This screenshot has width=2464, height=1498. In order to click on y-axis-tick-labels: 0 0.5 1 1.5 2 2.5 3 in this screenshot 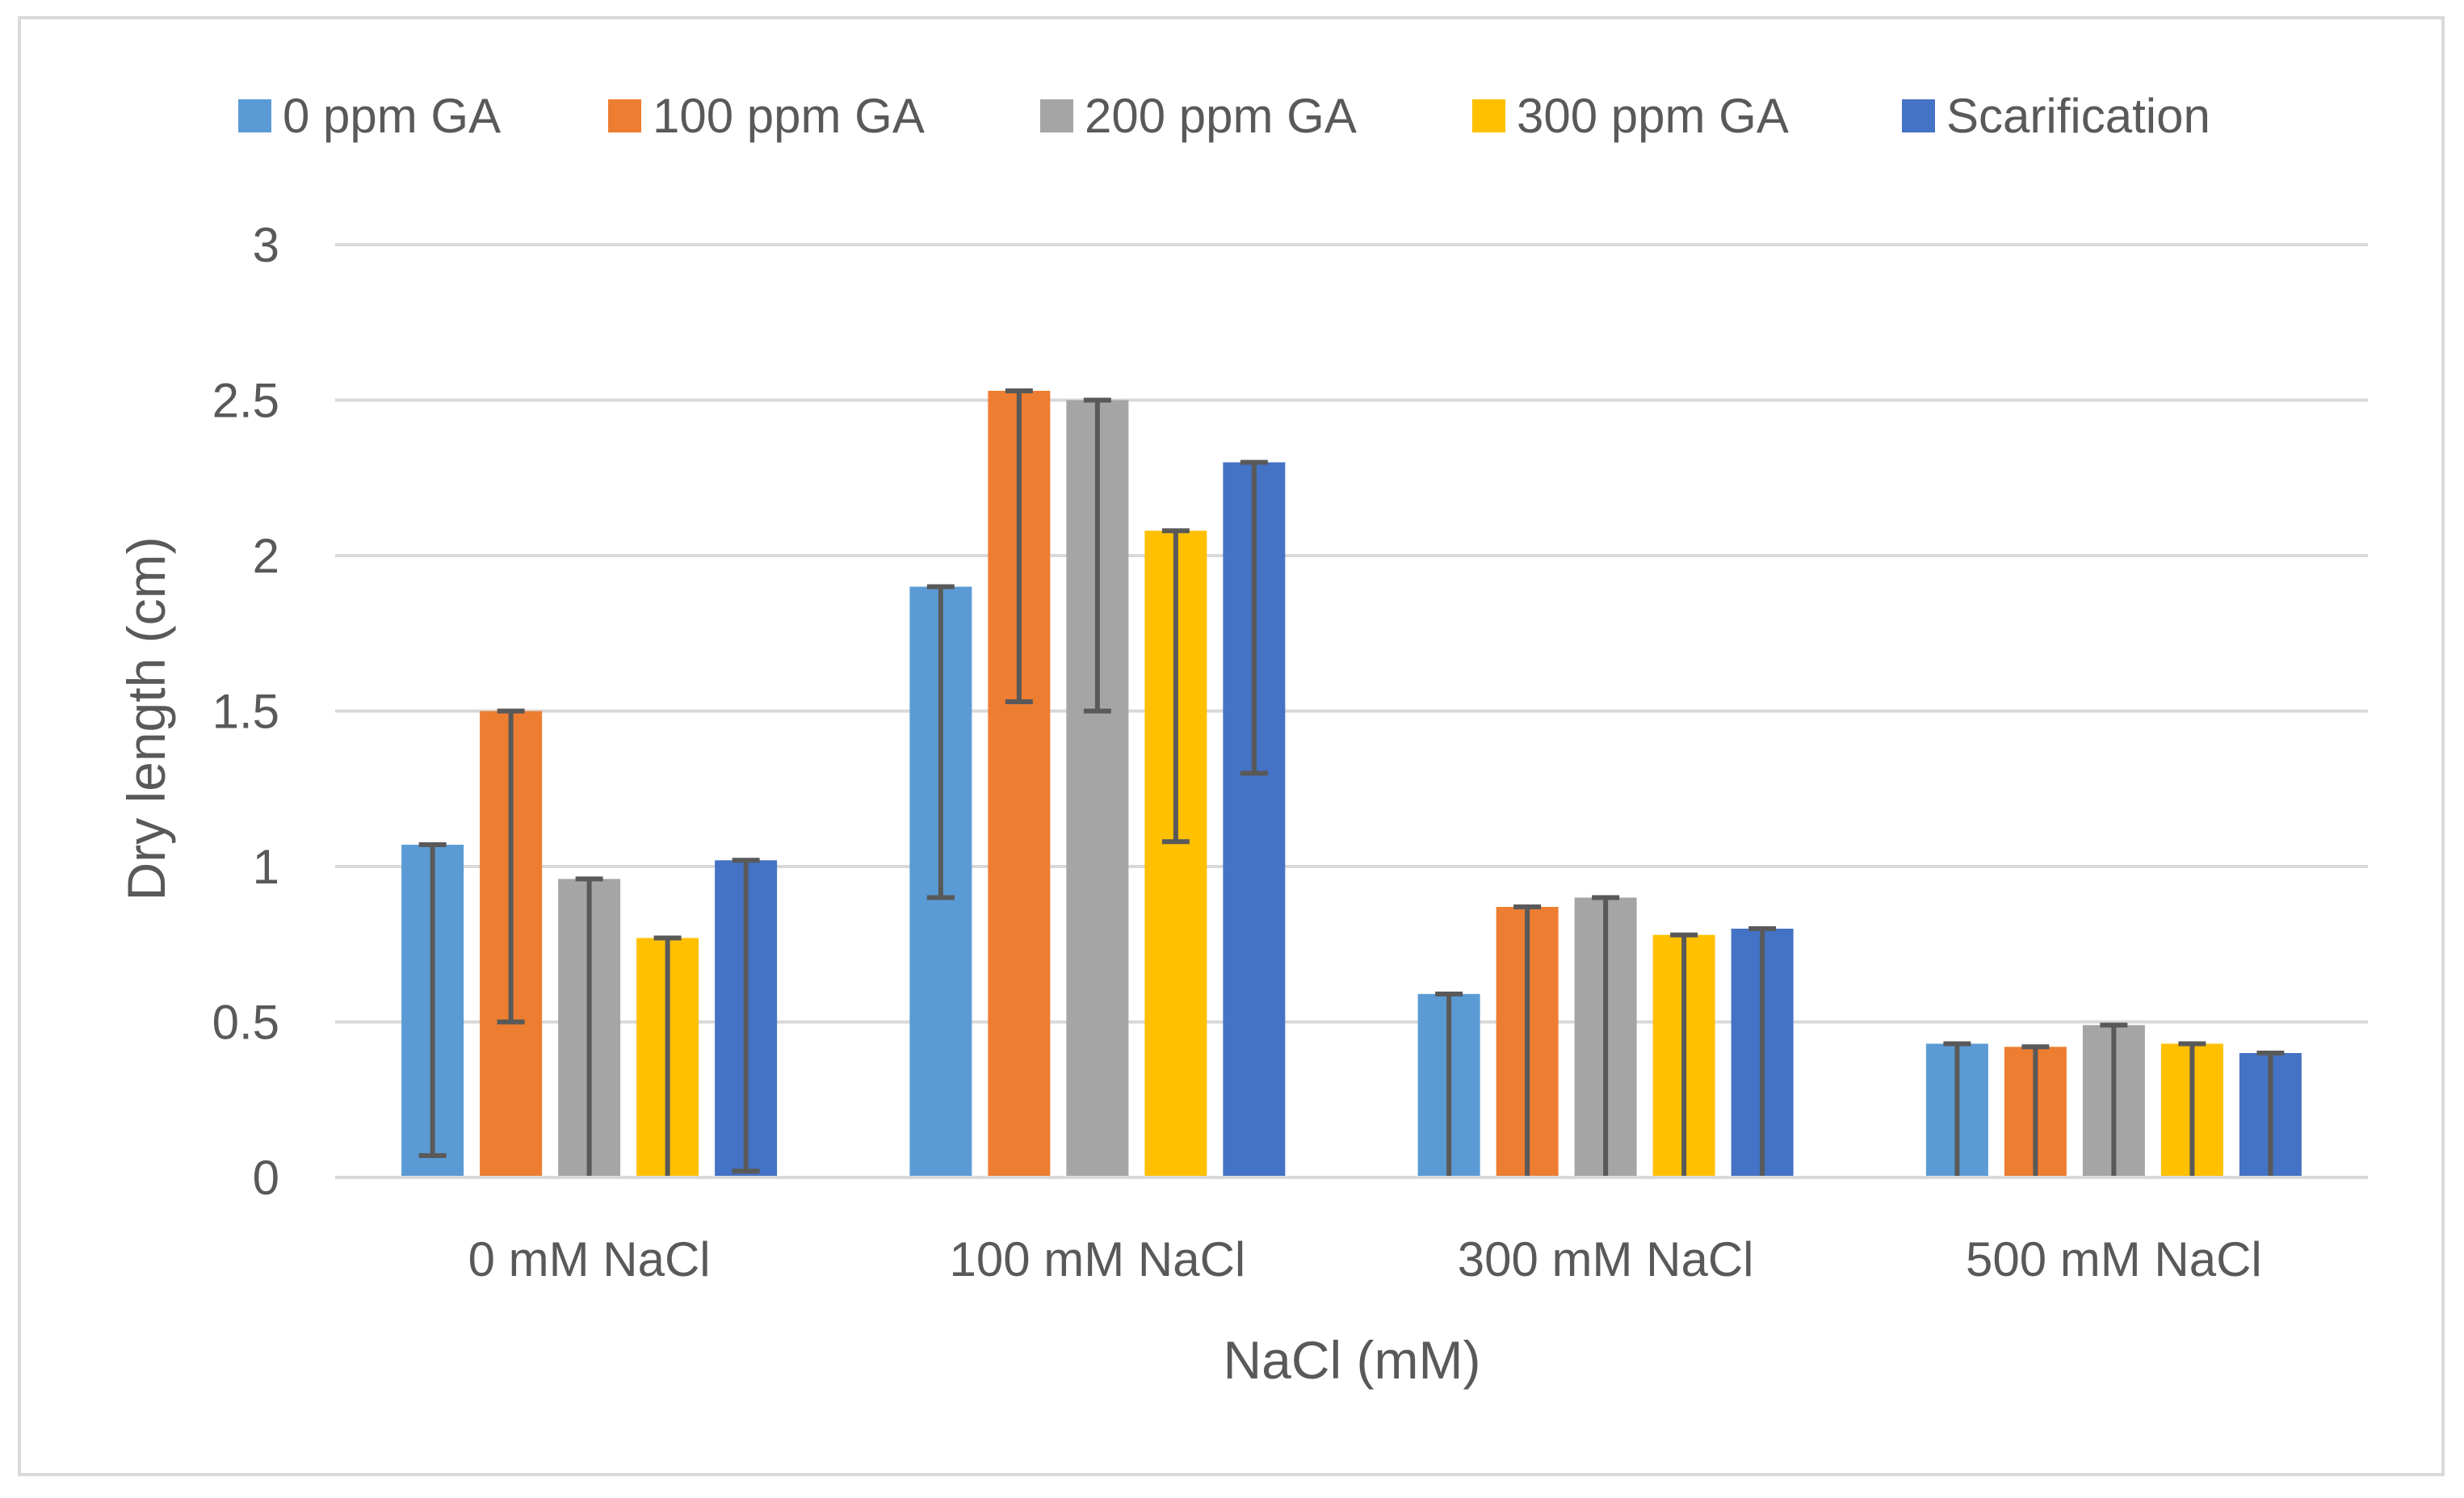, I will do `click(246, 712)`.